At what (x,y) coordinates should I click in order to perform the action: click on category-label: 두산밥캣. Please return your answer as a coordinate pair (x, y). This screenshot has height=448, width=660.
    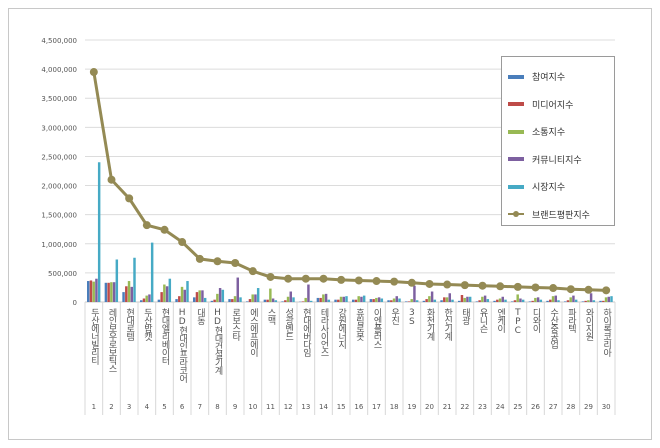
    Looking at the image, I should click on (147, 325).